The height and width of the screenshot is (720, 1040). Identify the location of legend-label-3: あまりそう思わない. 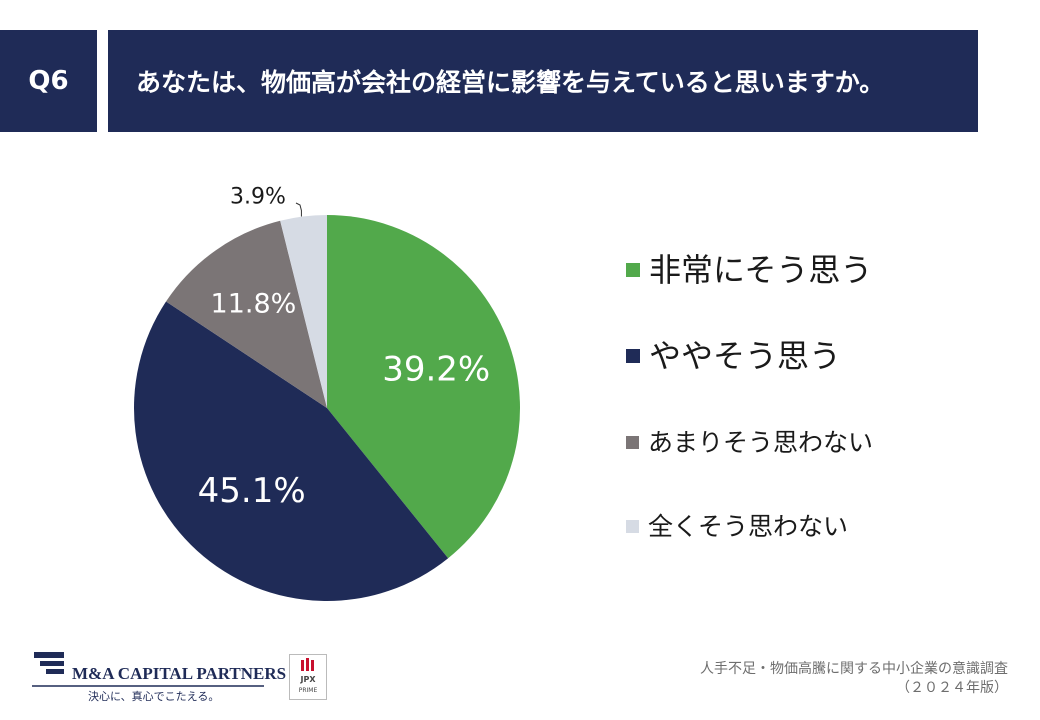
(761, 442).